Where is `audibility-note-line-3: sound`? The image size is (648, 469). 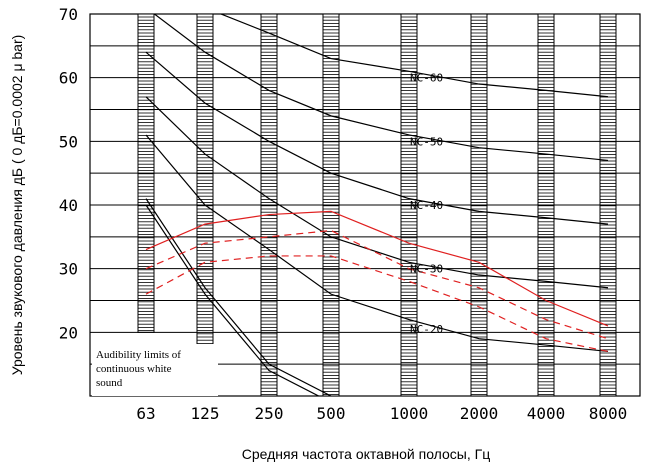 audibility-note-line-3: sound is located at coordinates (109, 383).